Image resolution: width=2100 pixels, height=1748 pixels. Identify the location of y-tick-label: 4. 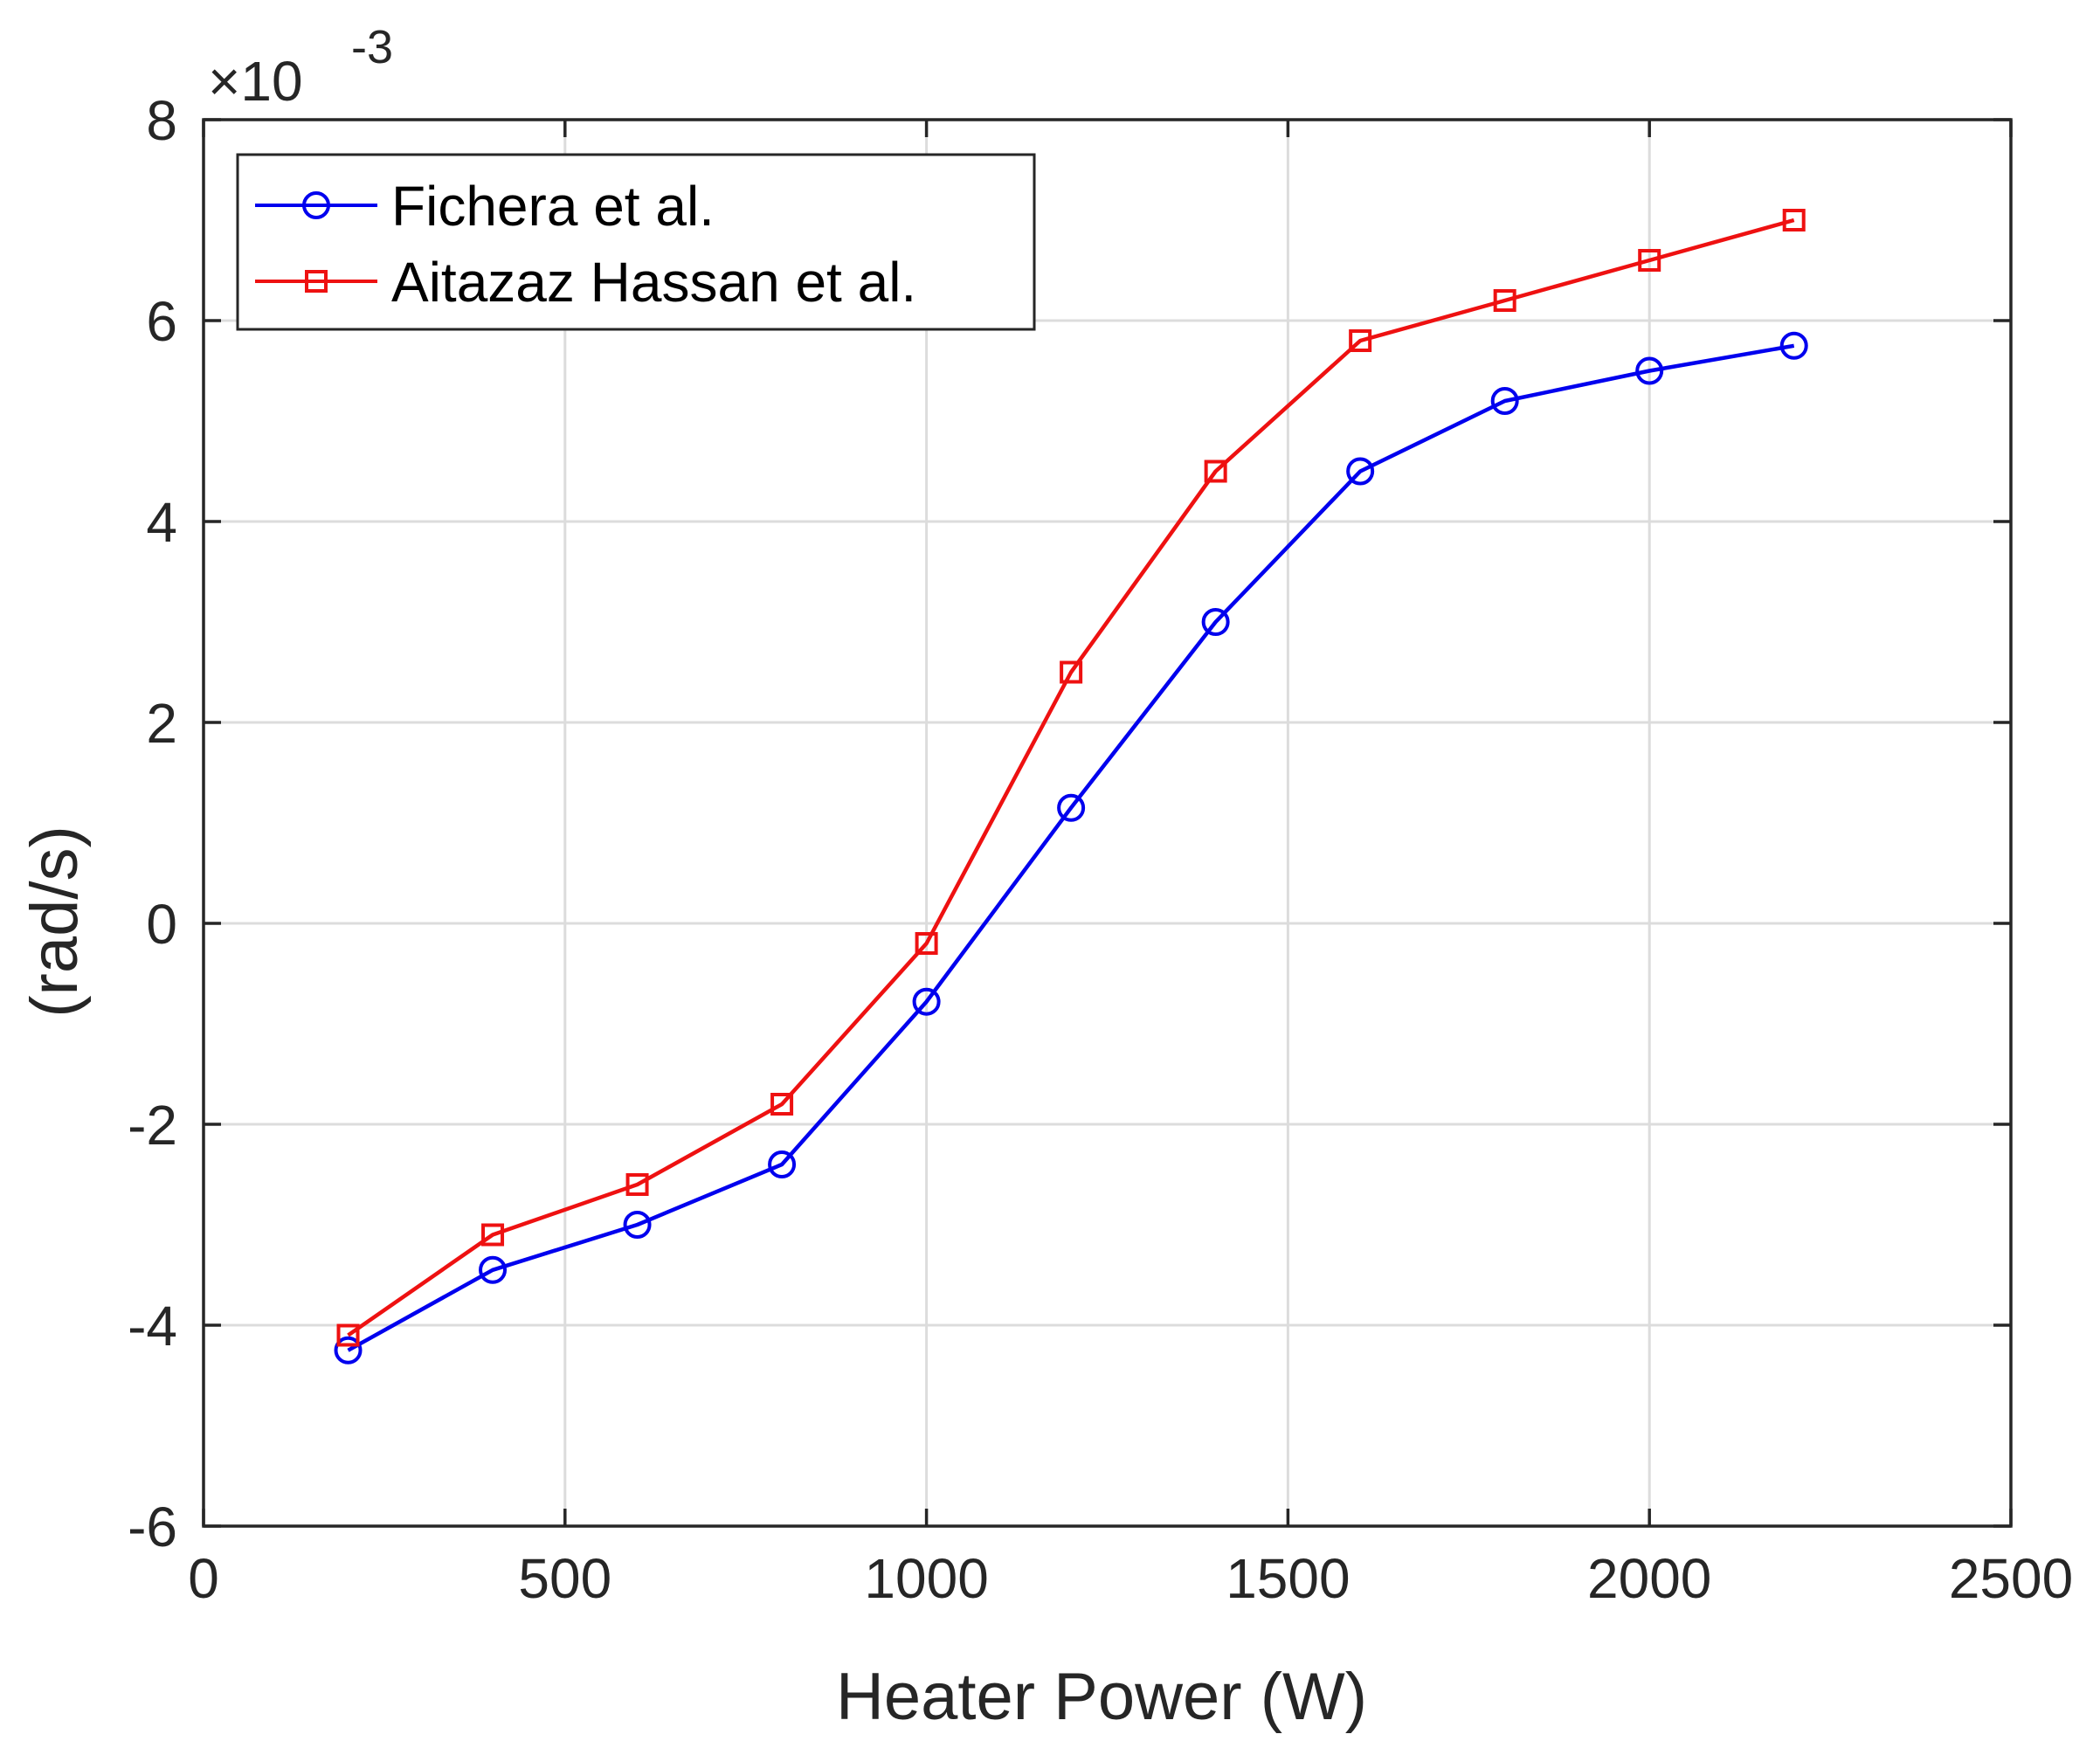
(162, 522).